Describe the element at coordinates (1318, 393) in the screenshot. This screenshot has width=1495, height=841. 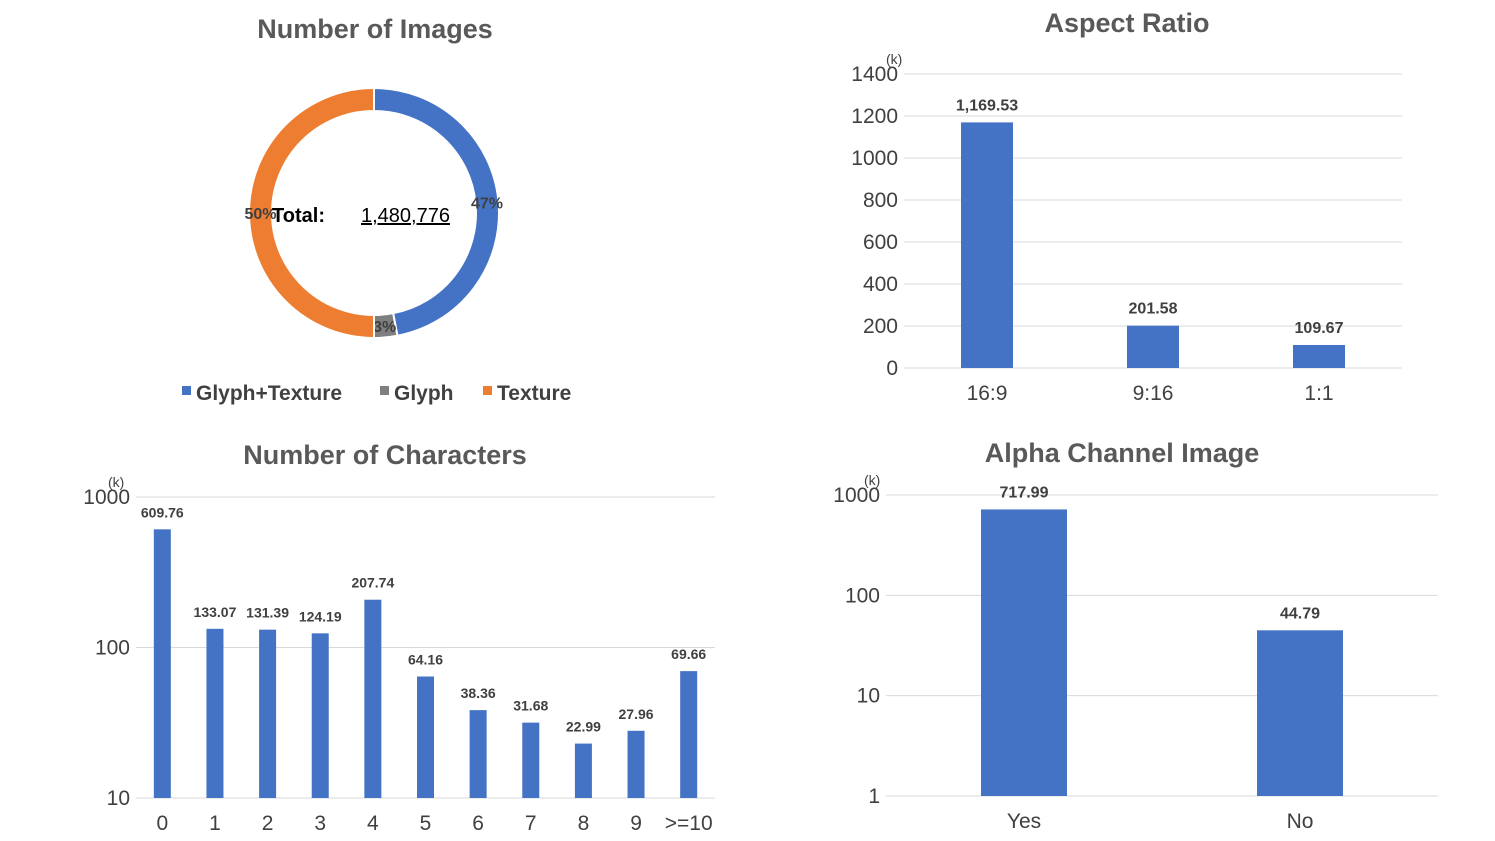
I see `x-tick-label: 1:1` at that location.